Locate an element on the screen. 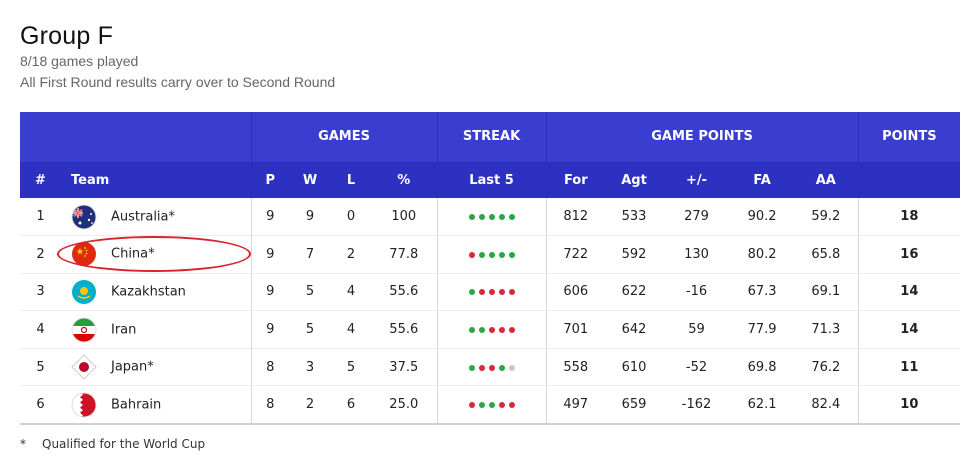 The width and height of the screenshot is (979, 455). col-header-percent: % is located at coordinates (404, 179).